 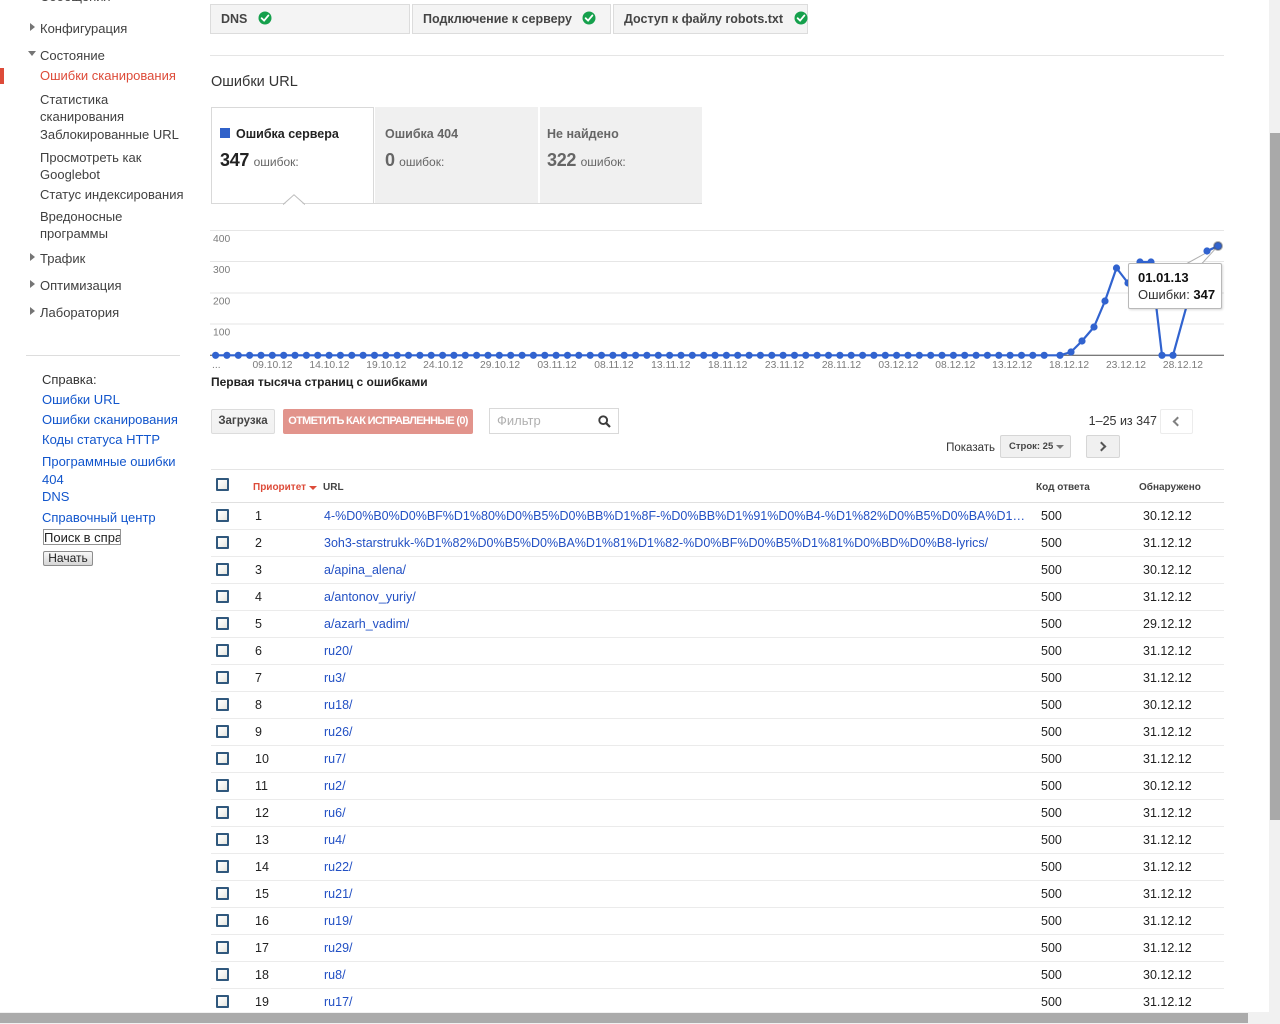 I want to click on svg-text: 03.11.12, so click(x=557, y=365).